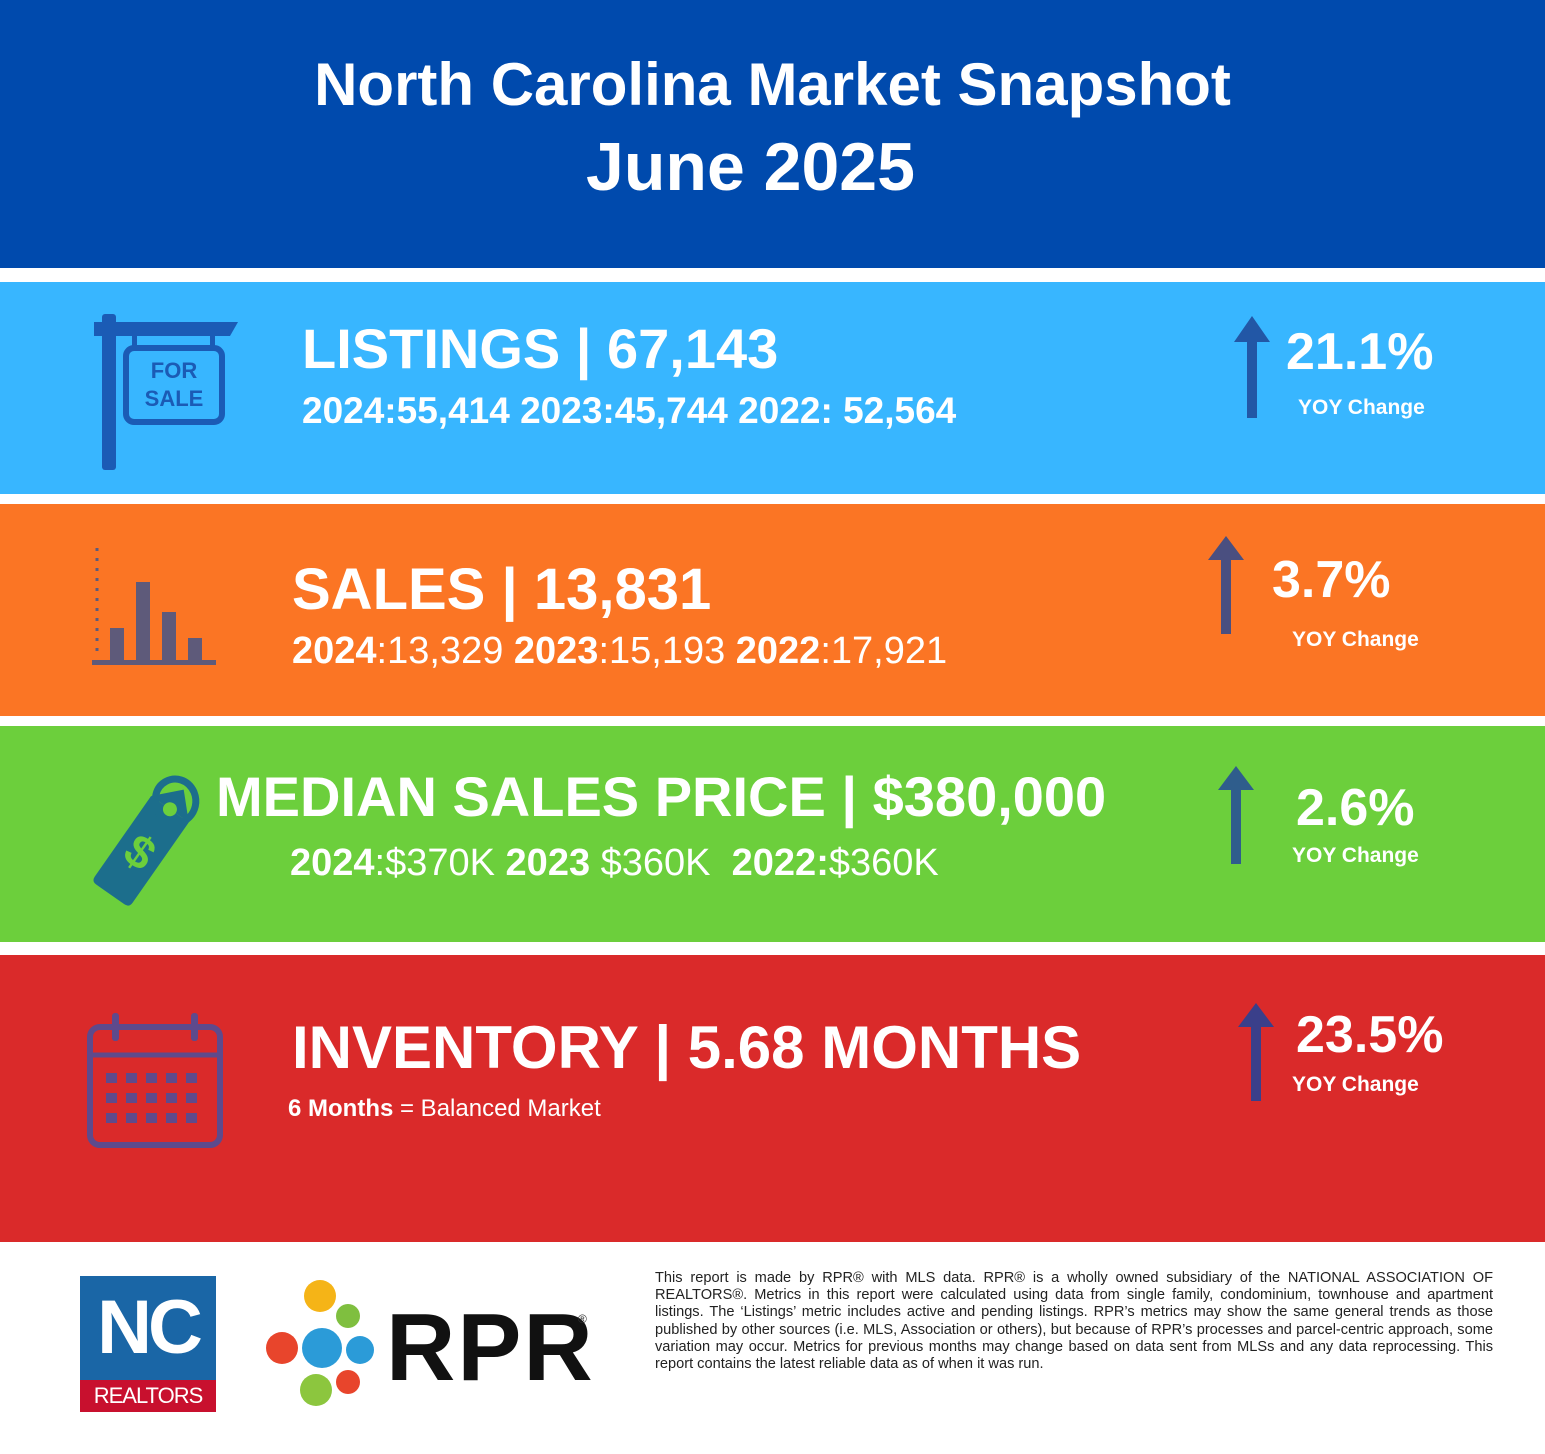 This screenshot has width=1545, height=1454. I want to click on bar-chart-icon, so click(154, 606).